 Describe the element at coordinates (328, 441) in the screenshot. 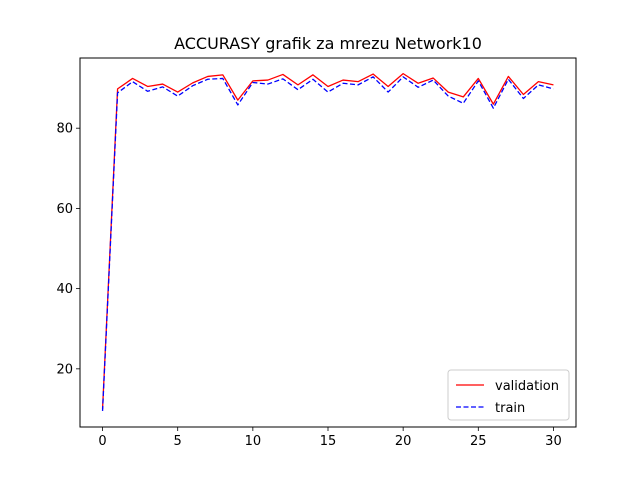

I see `x-tick-label: 15` at that location.